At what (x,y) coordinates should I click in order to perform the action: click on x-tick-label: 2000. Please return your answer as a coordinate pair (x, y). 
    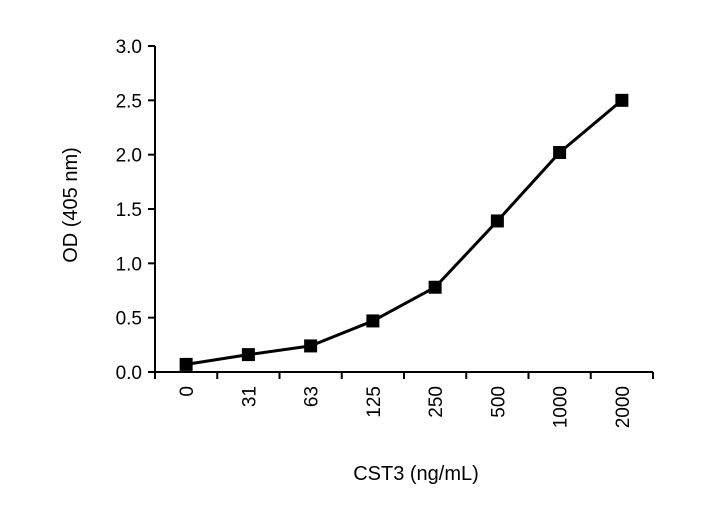
    Looking at the image, I should click on (623, 407).